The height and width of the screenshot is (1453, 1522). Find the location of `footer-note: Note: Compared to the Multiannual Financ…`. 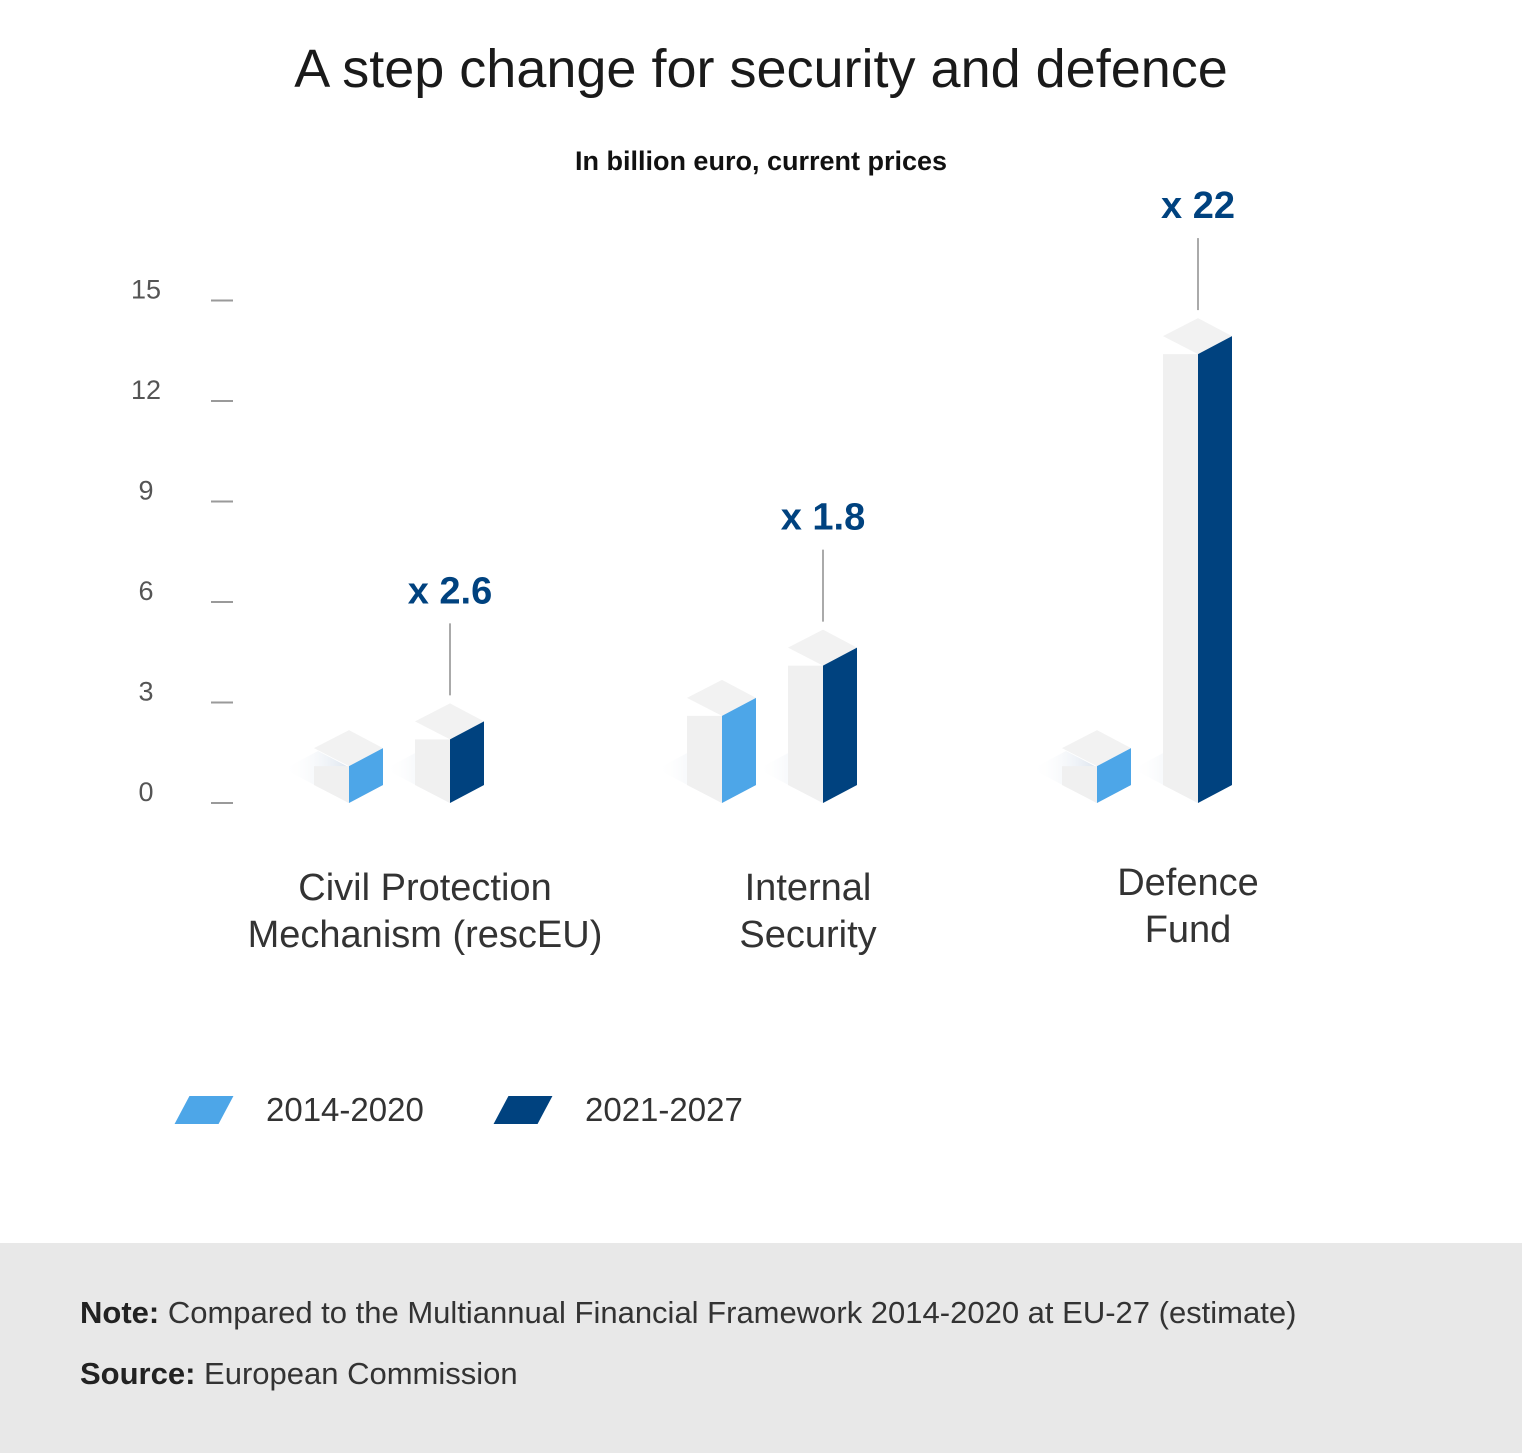

footer-note: Note: Compared to the Multiannual Financ… is located at coordinates (688, 1313).